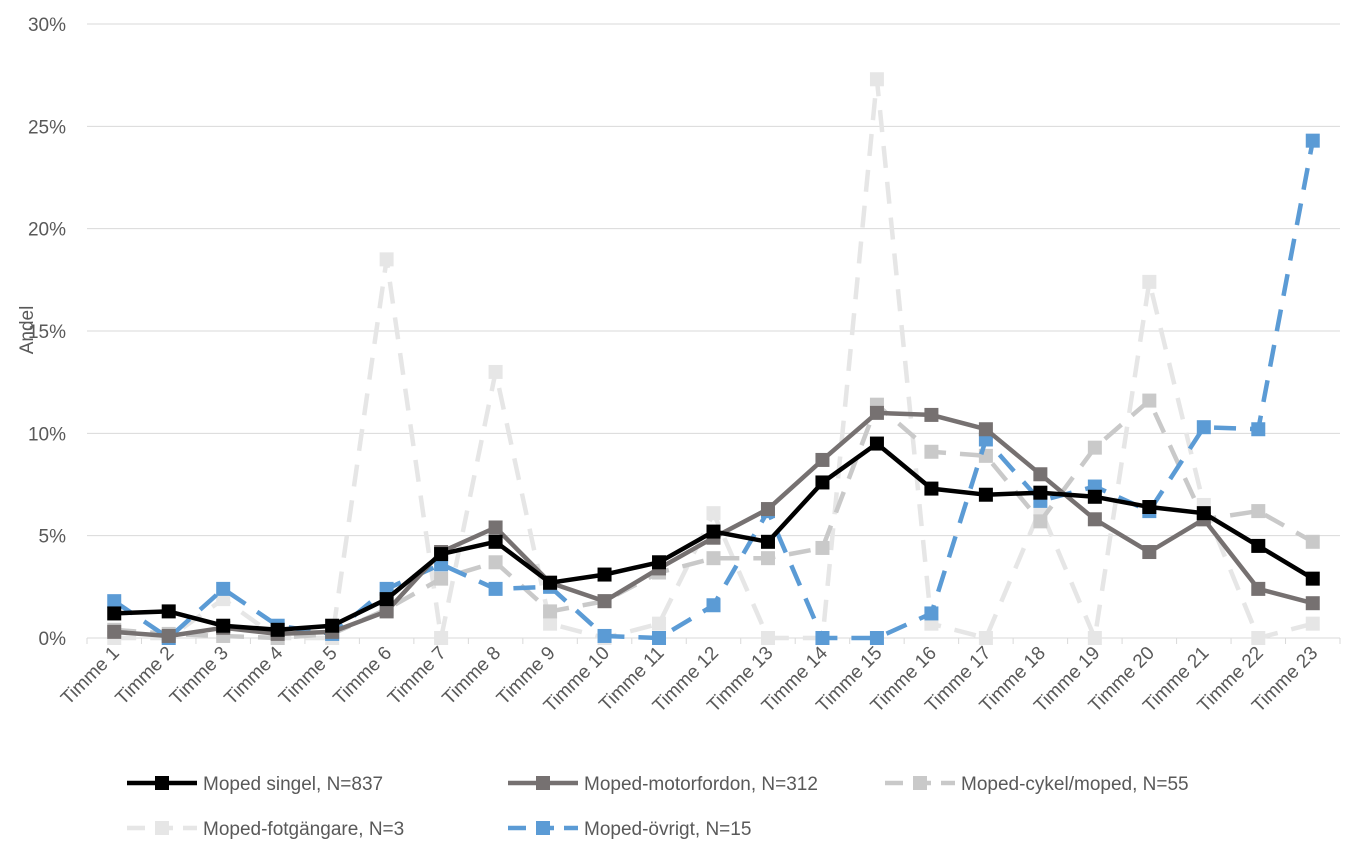 The height and width of the screenshot is (841, 1358). I want to click on y-axis-ticks: 0% 5% 10% 15% 20% 25% 30%, so click(47, 332).